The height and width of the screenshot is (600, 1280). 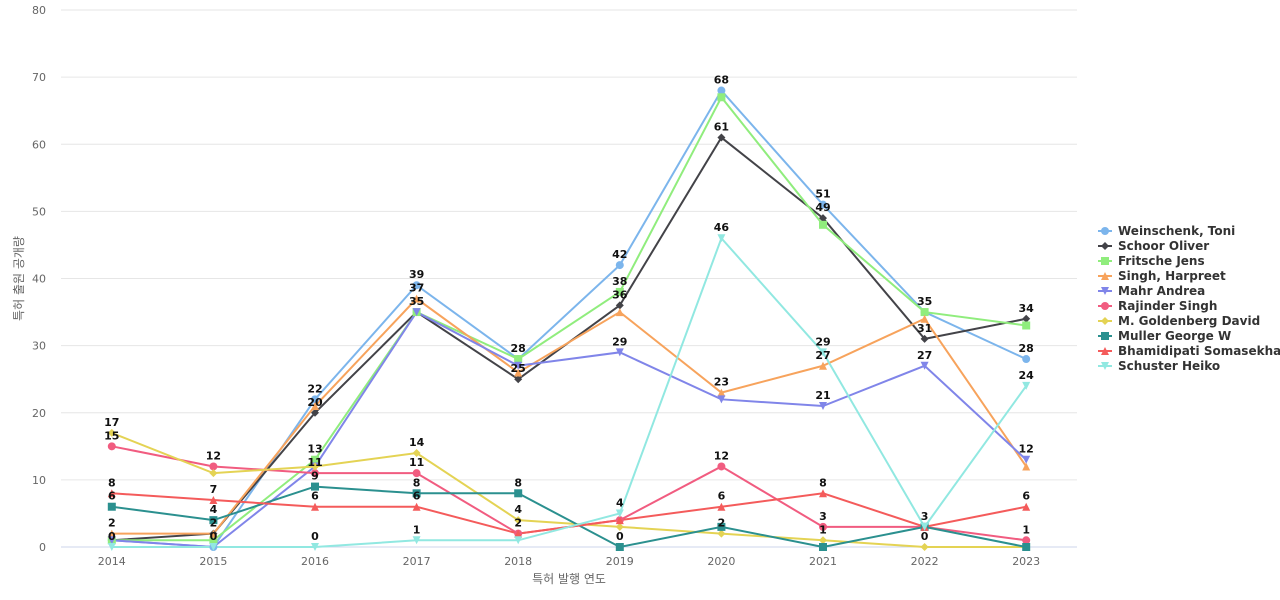 I want to click on legend-label: Weinschenk, Toni, so click(x=1176, y=231).